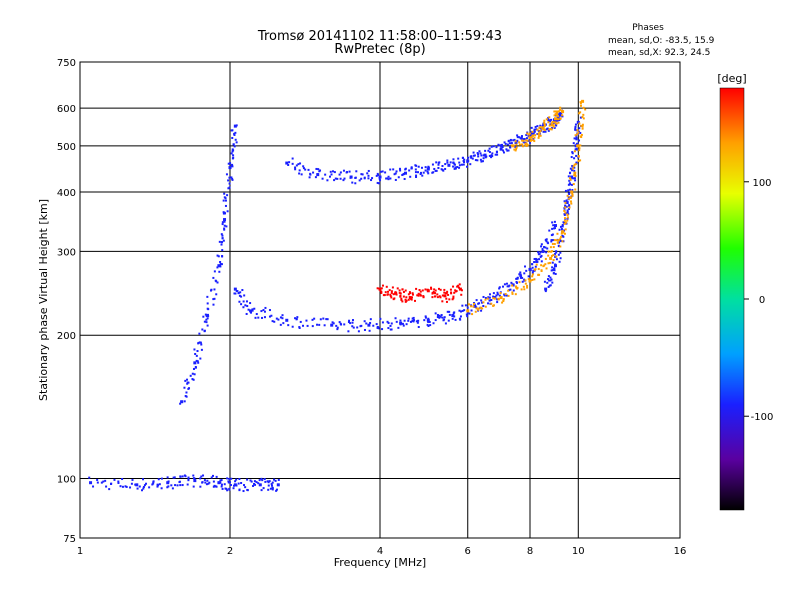 This screenshot has height=605, width=800. Describe the element at coordinates (732, 299) in the screenshot. I see `colorbar` at that location.